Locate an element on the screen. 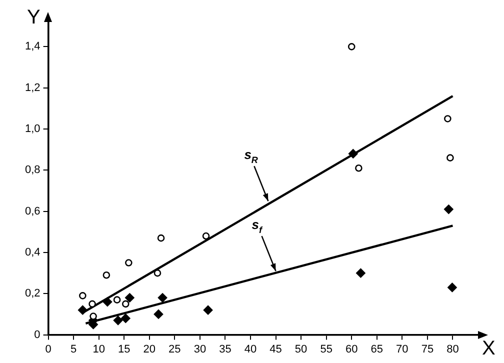  x-tick-label: 5 is located at coordinates (73, 349).